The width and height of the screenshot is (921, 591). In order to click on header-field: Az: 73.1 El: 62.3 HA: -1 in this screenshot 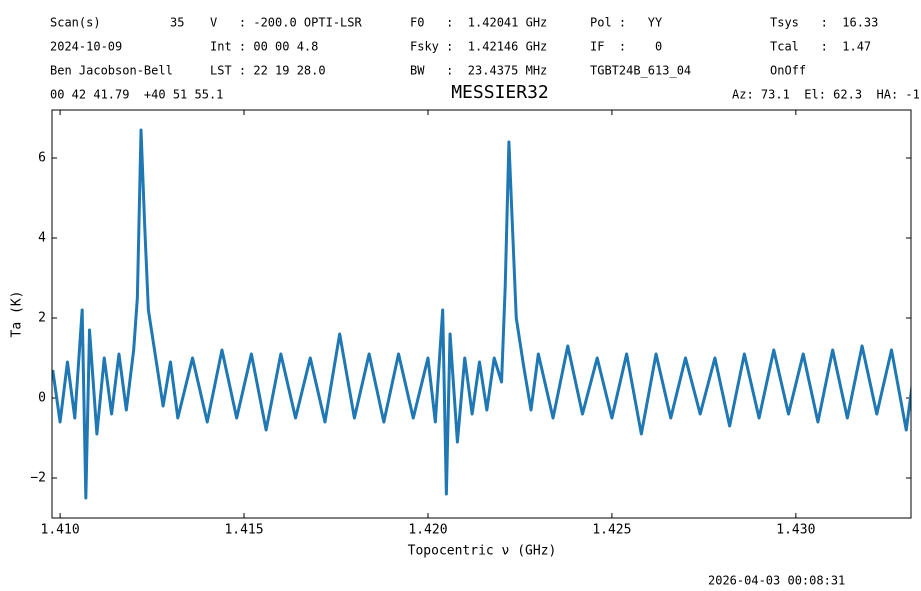, I will do `click(826, 95)`.